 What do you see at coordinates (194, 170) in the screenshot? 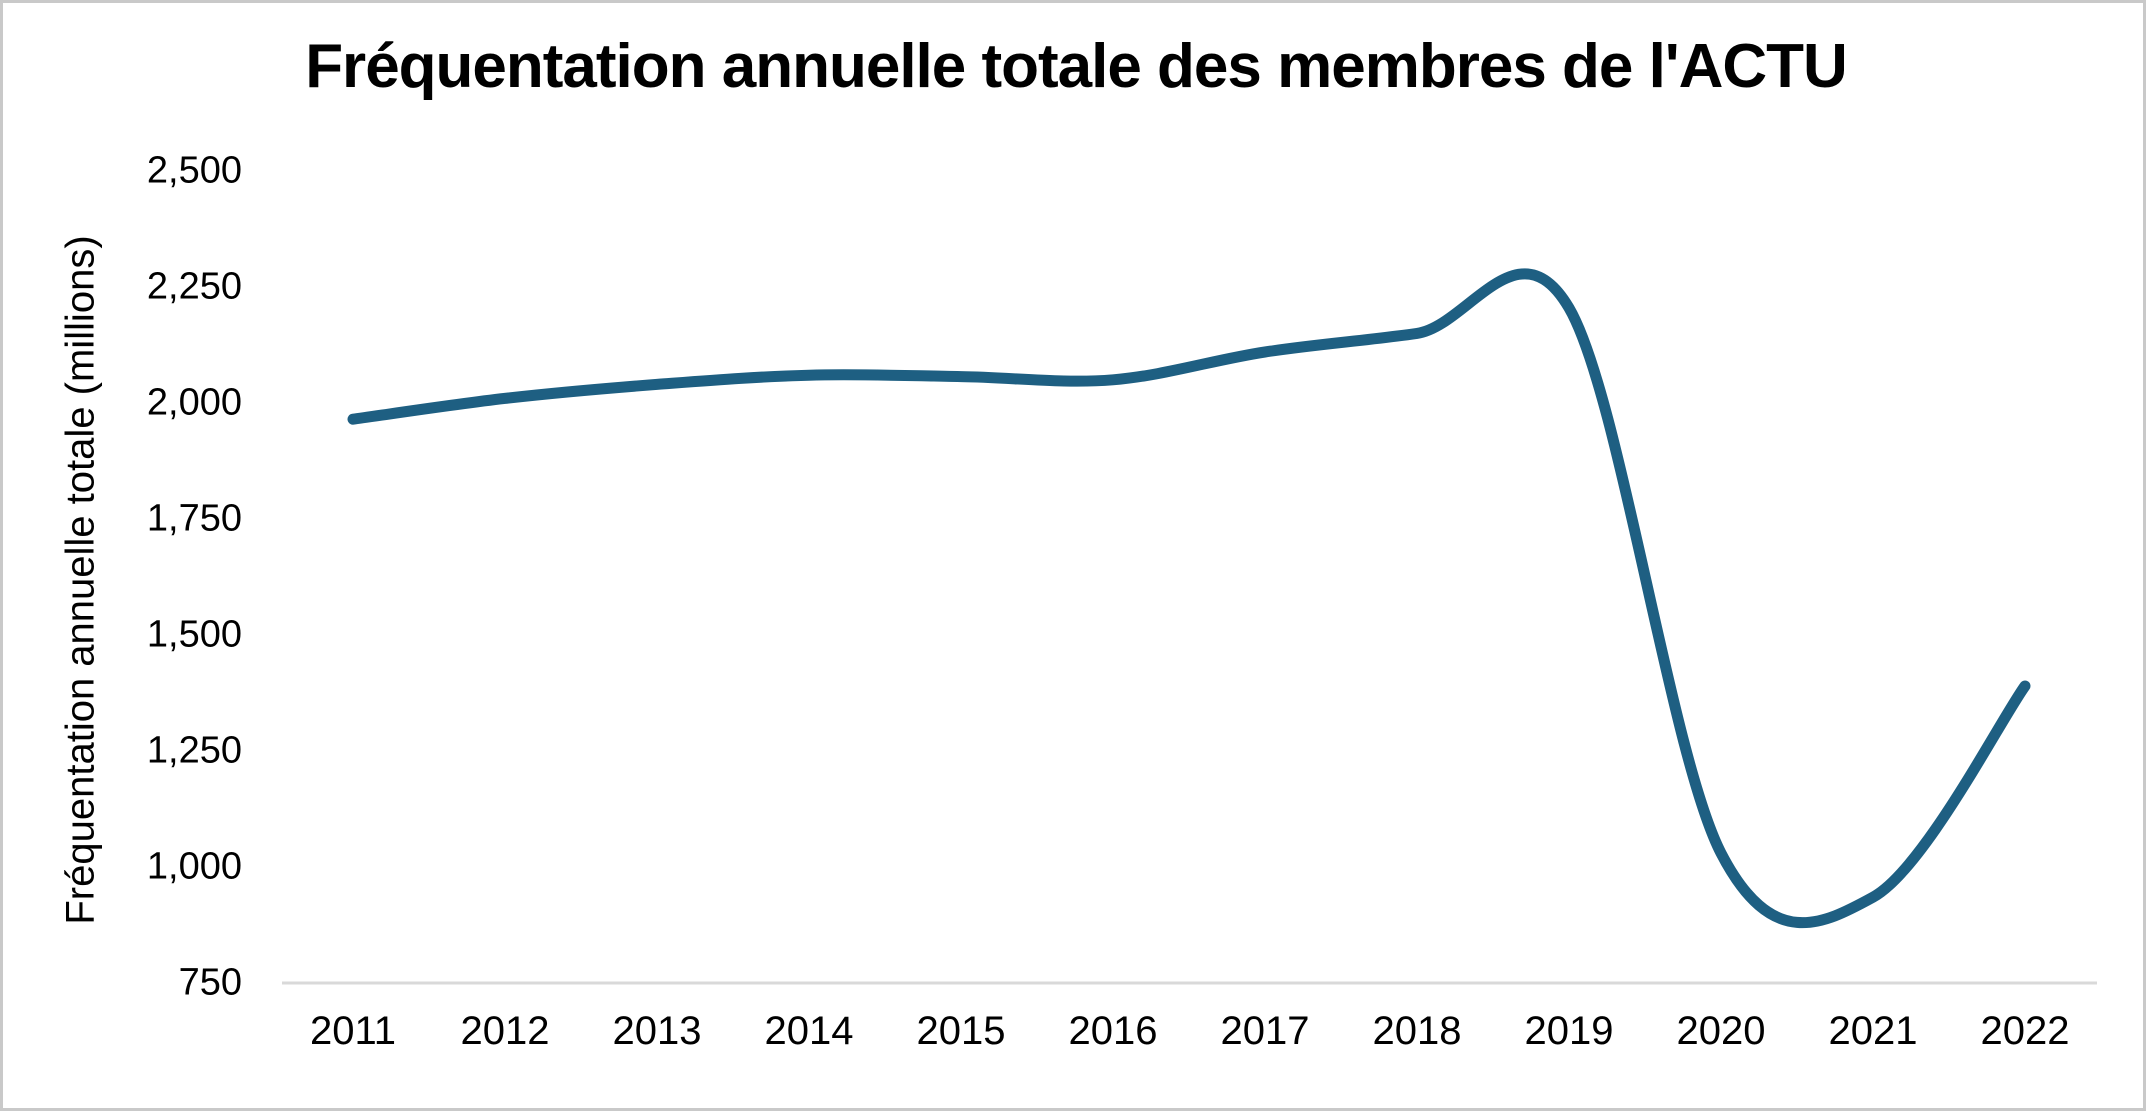
I see `y-tick-label: 2,500` at bounding box center [194, 170].